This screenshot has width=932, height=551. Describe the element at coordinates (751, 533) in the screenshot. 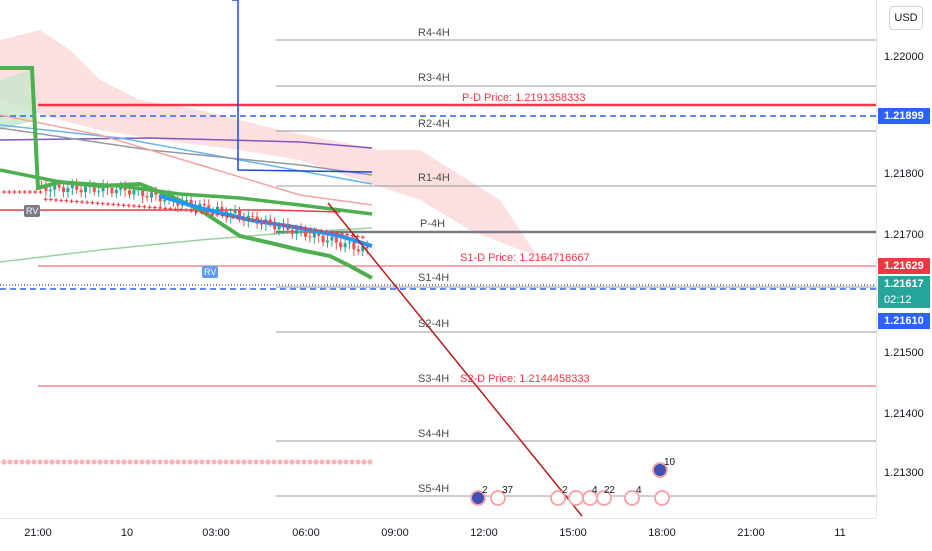

I see `time-tick: 21:00` at that location.